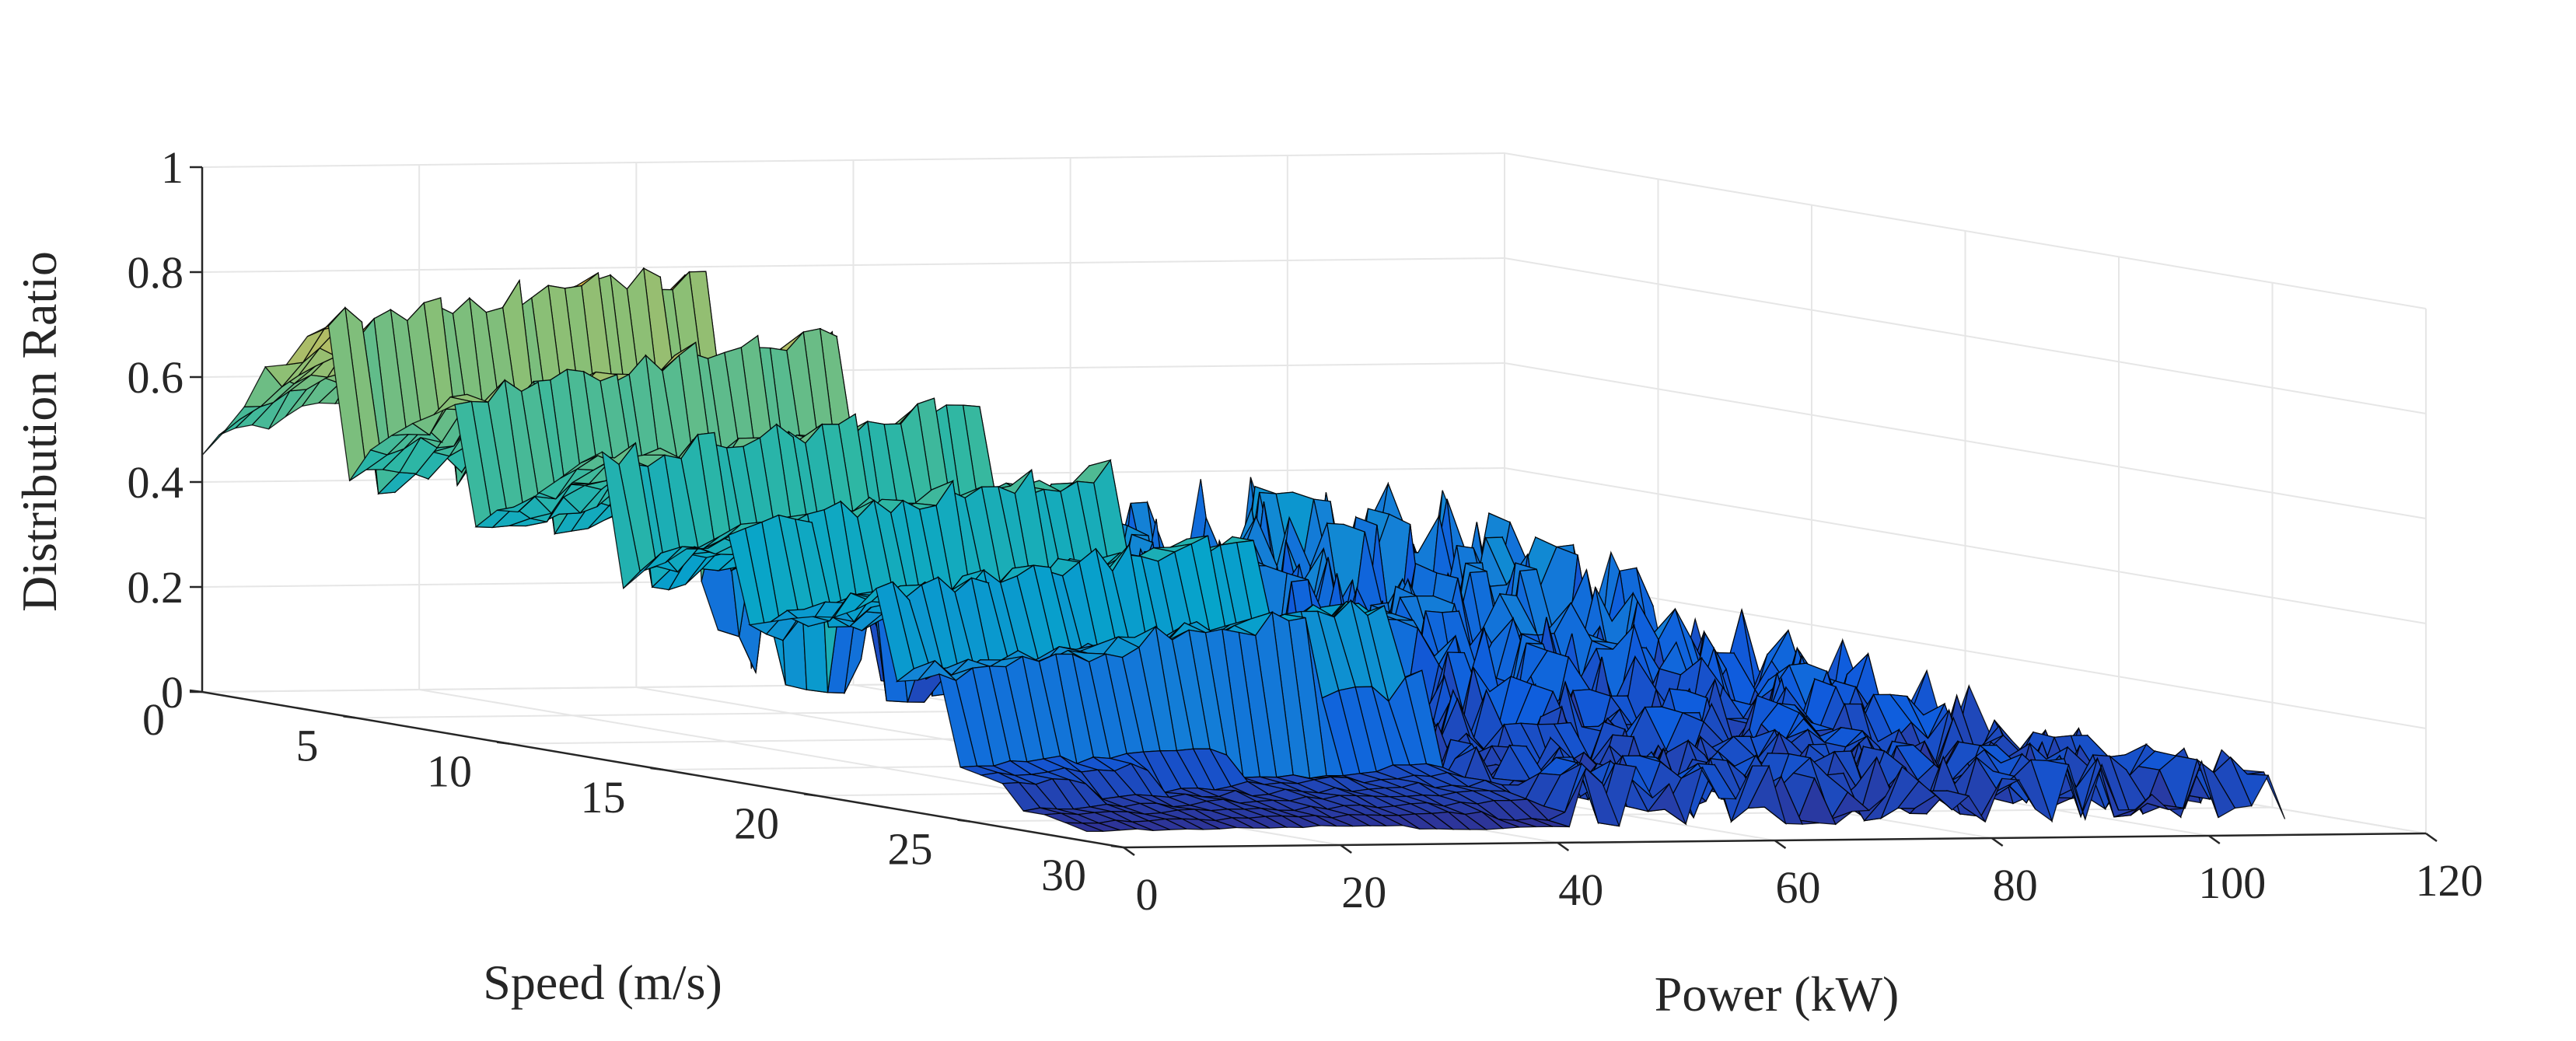  I want to click on x-tick-label: 40, so click(1580, 890).